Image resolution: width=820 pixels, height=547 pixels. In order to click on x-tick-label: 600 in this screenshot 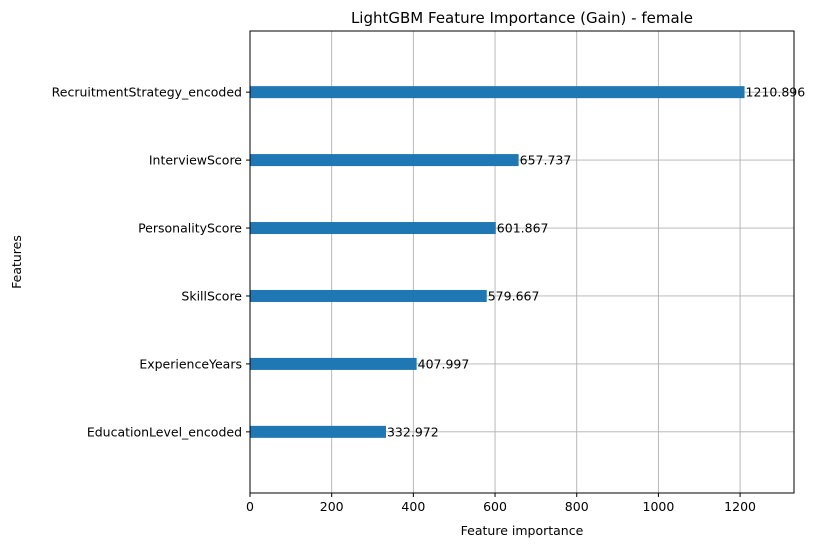, I will do `click(495, 506)`.